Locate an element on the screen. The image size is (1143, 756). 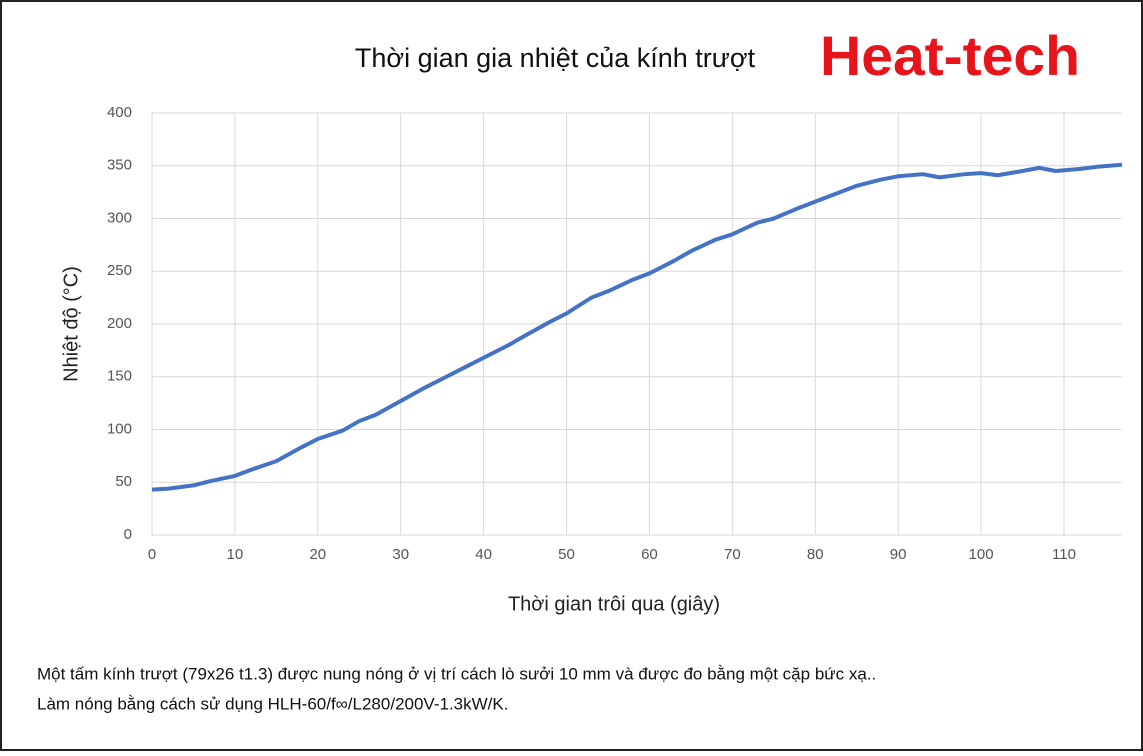
x-tick-label: 30 is located at coordinates (400, 554).